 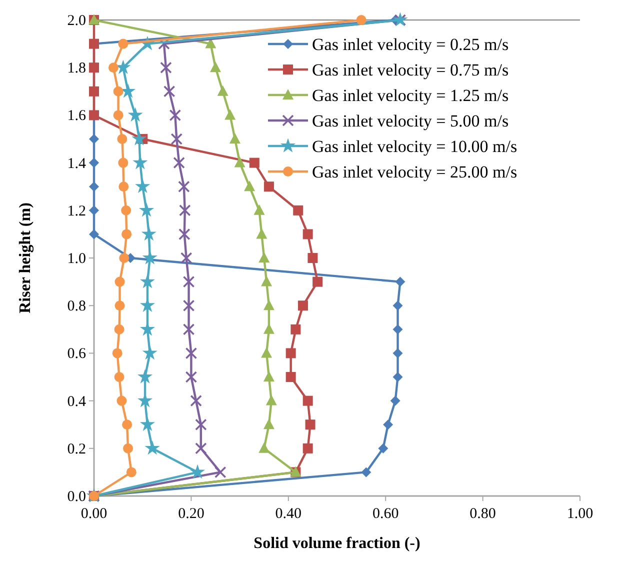 What do you see at coordinates (385, 514) in the screenshot?
I see `x-tick-label: 0.60` at bounding box center [385, 514].